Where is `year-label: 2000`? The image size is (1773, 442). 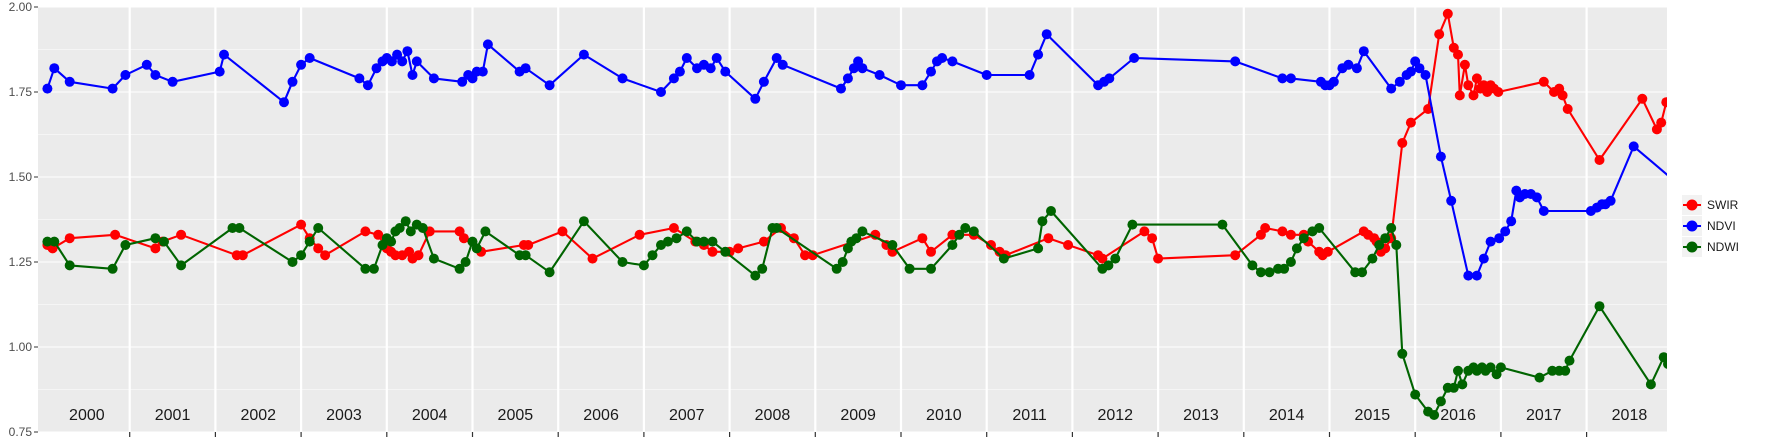
year-label: 2000 is located at coordinates (87, 415).